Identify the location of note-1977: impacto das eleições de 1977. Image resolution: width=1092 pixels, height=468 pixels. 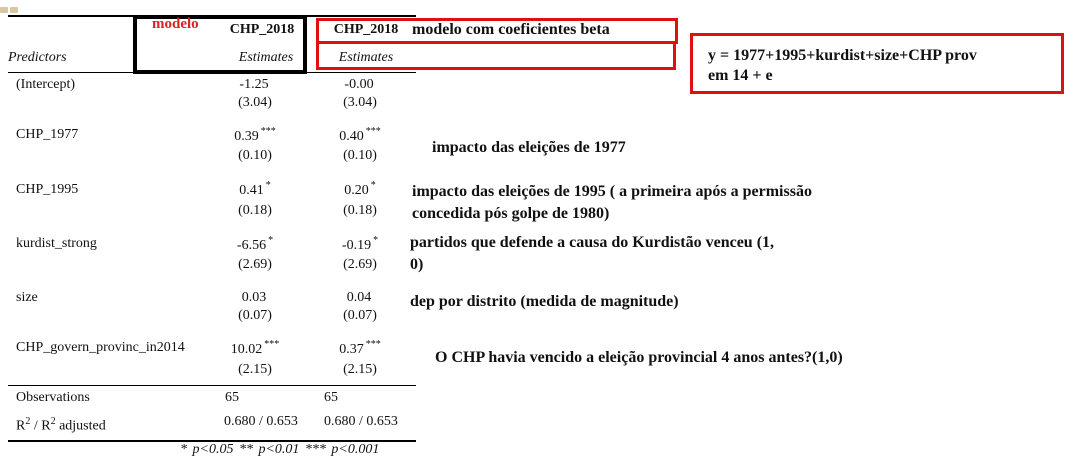
(529, 147).